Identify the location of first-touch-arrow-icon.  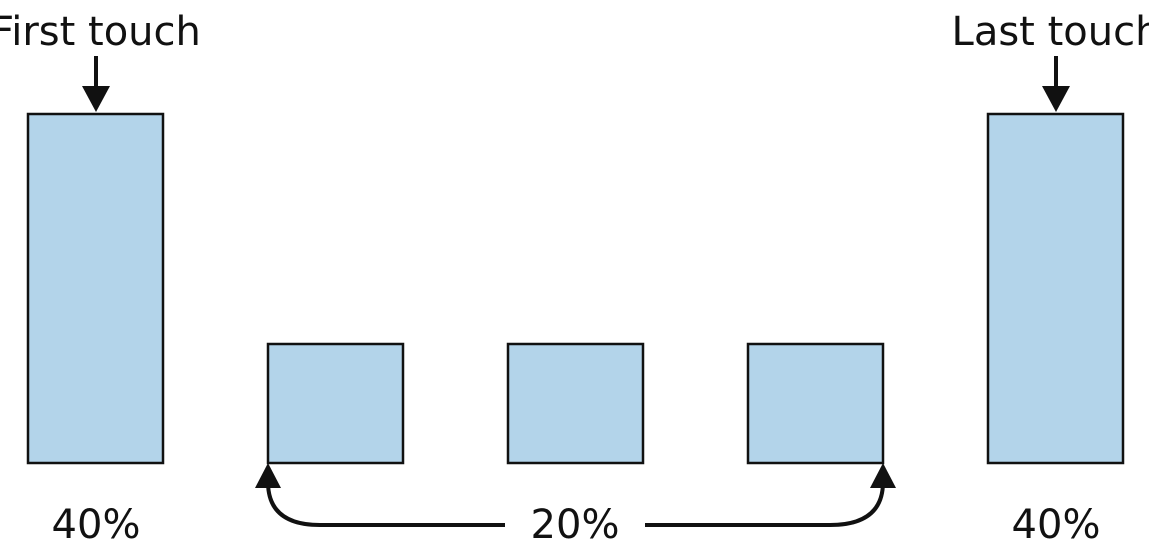
(96, 84).